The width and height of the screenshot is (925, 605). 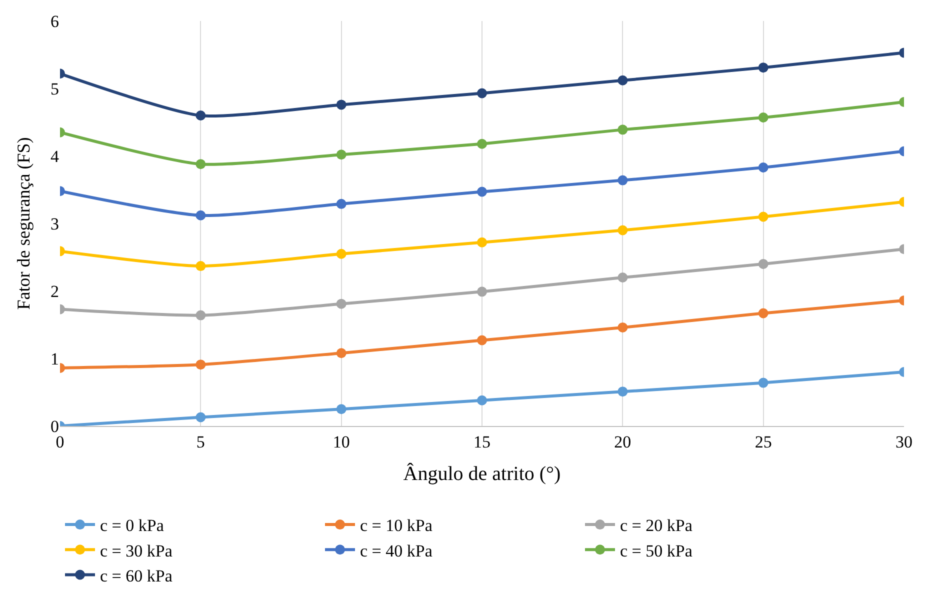 I want to click on y-tick-label: 1, so click(x=54, y=358).